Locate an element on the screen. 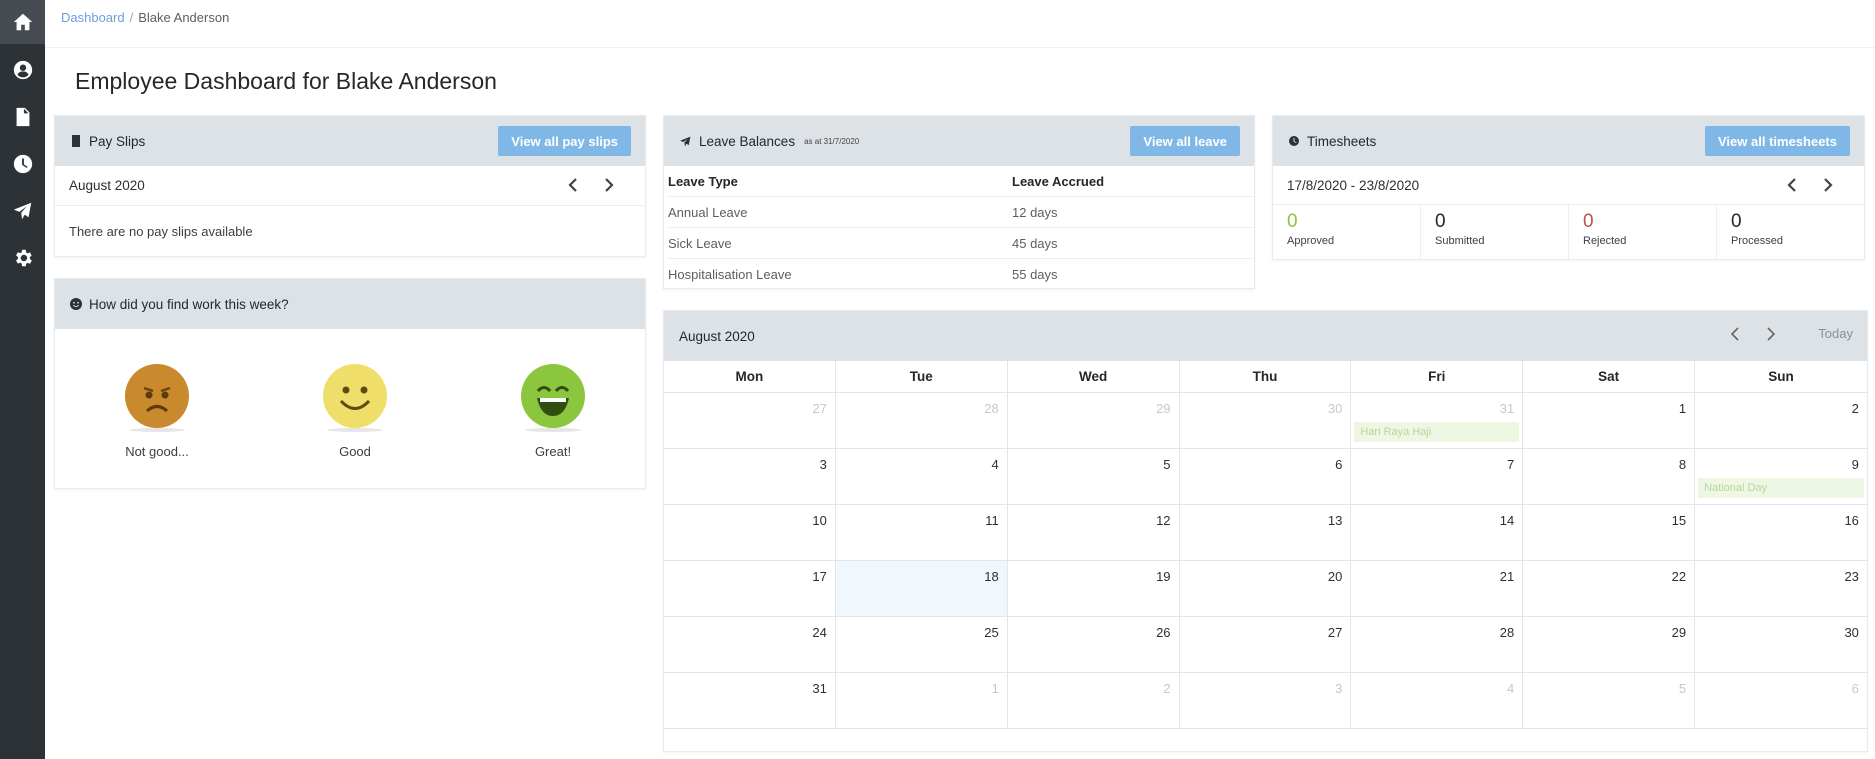 The width and height of the screenshot is (1875, 759). view-all-leave-button: View all leave is located at coordinates (1185, 141).